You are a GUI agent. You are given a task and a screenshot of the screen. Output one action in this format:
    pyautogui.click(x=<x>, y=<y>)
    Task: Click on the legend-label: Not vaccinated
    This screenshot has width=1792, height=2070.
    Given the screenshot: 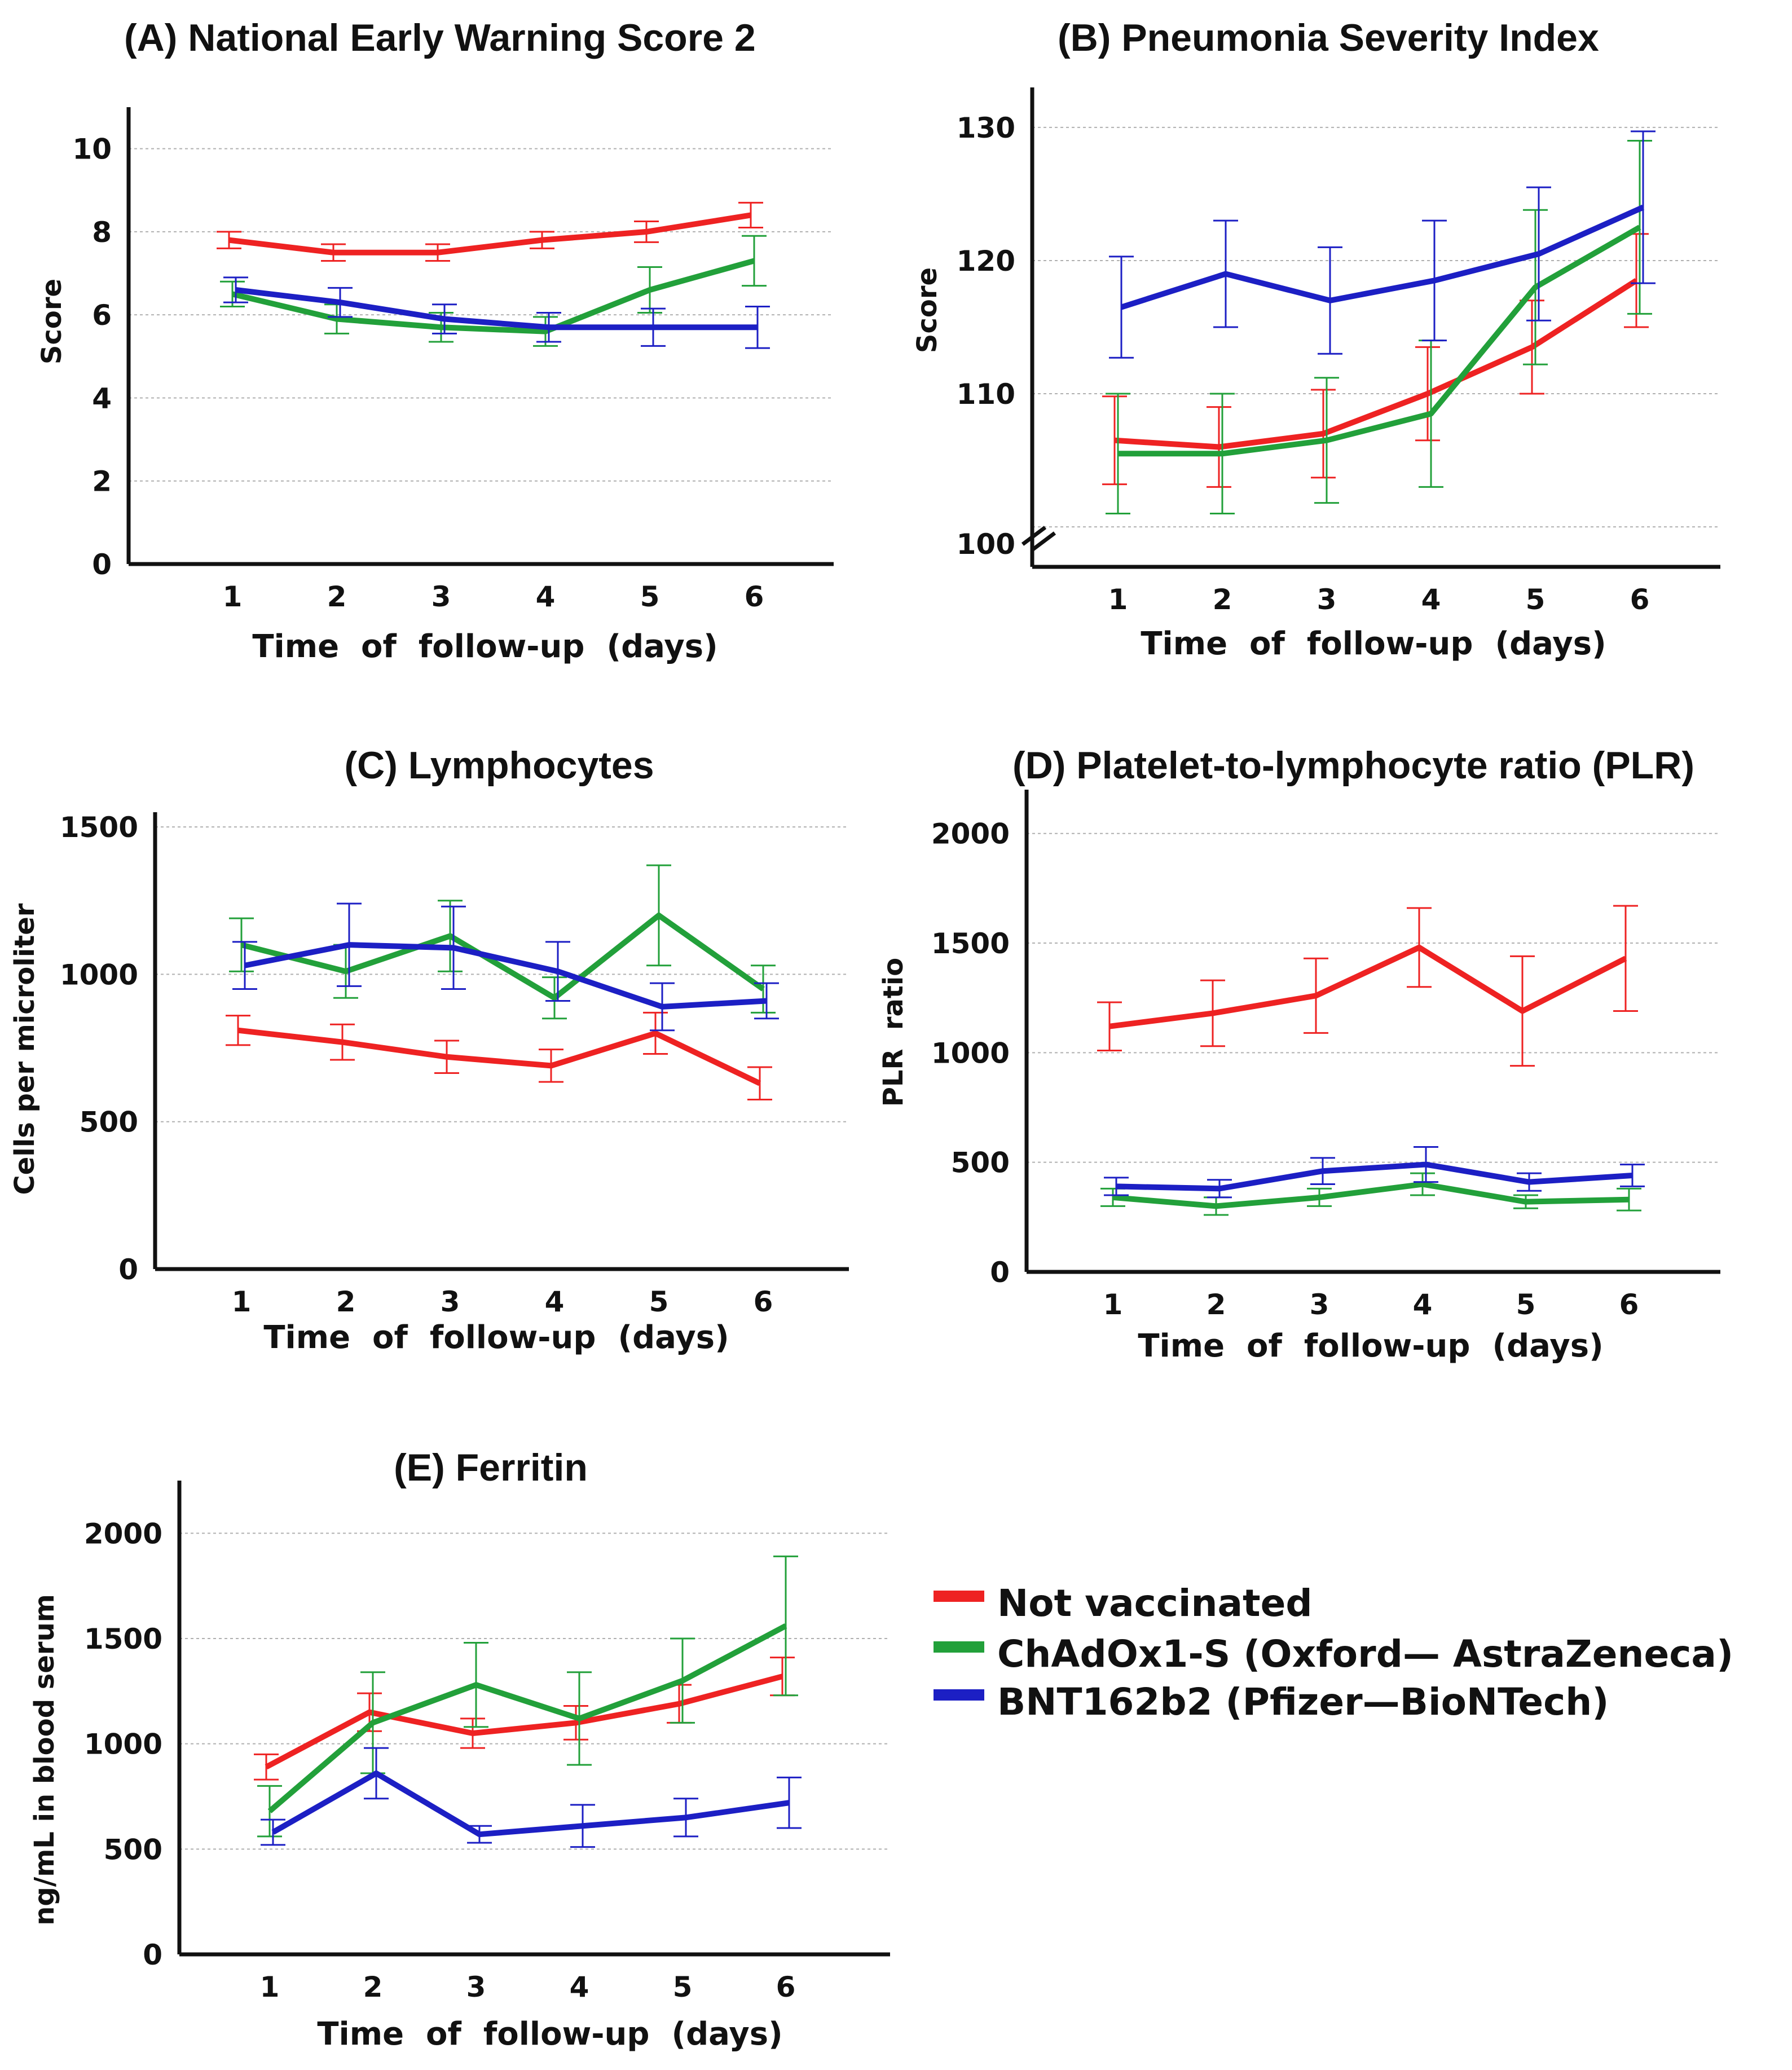 What is the action you would take?
    pyautogui.click(x=1155, y=1603)
    